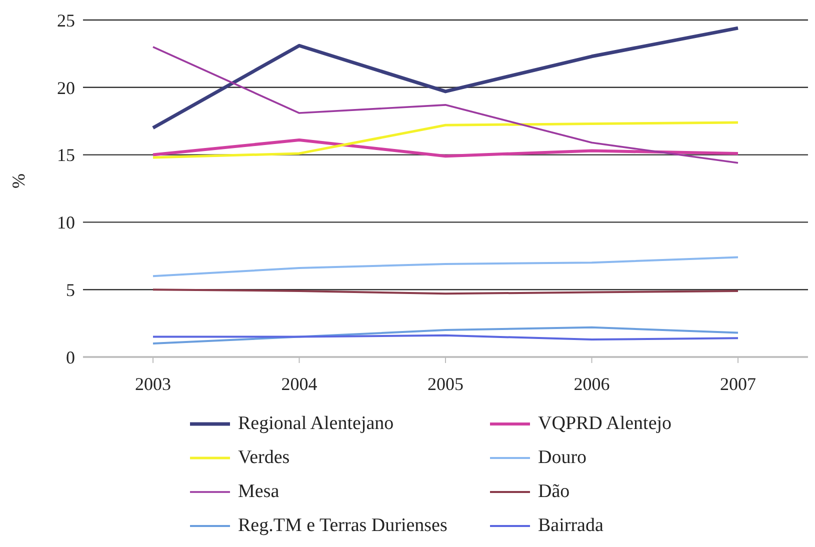 Image resolution: width=815 pixels, height=547 pixels. I want to click on y-tick-label: 25, so click(66, 20).